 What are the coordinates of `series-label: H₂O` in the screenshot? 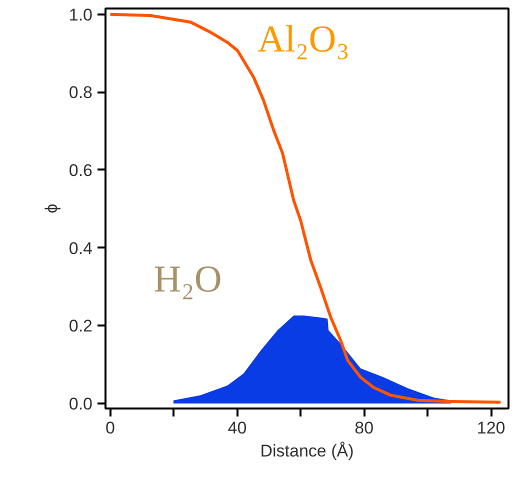 It's located at (188, 279).